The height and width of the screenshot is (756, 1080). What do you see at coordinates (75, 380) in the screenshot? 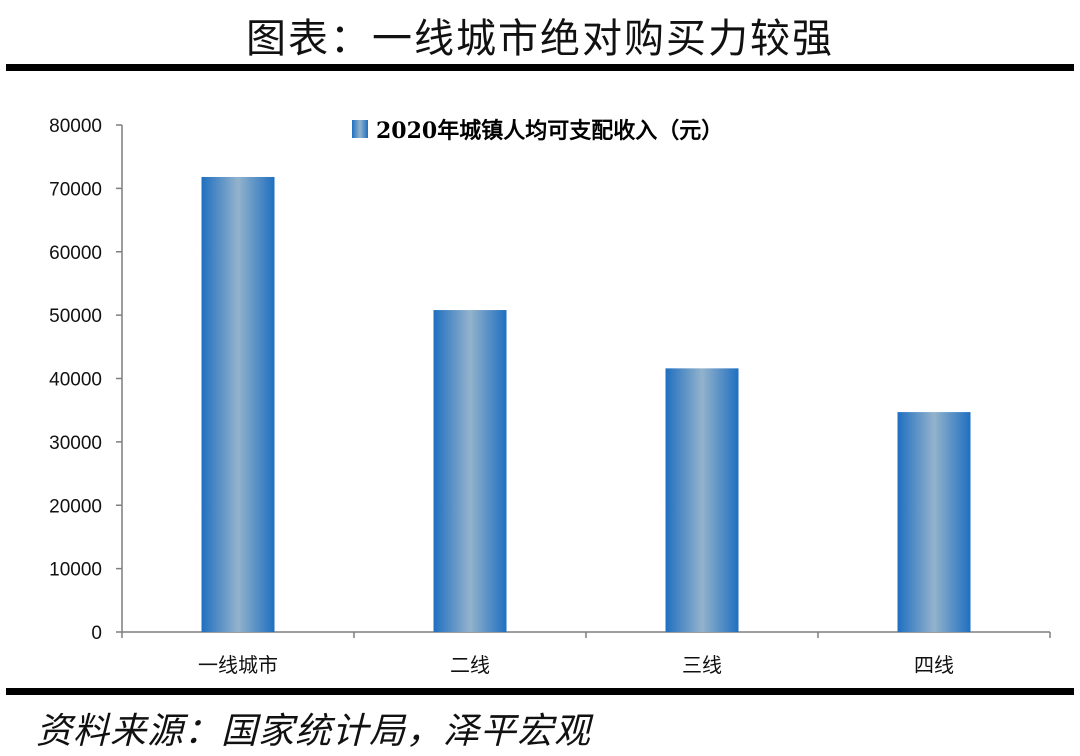
I see `y-tick-label: 40000` at bounding box center [75, 380].